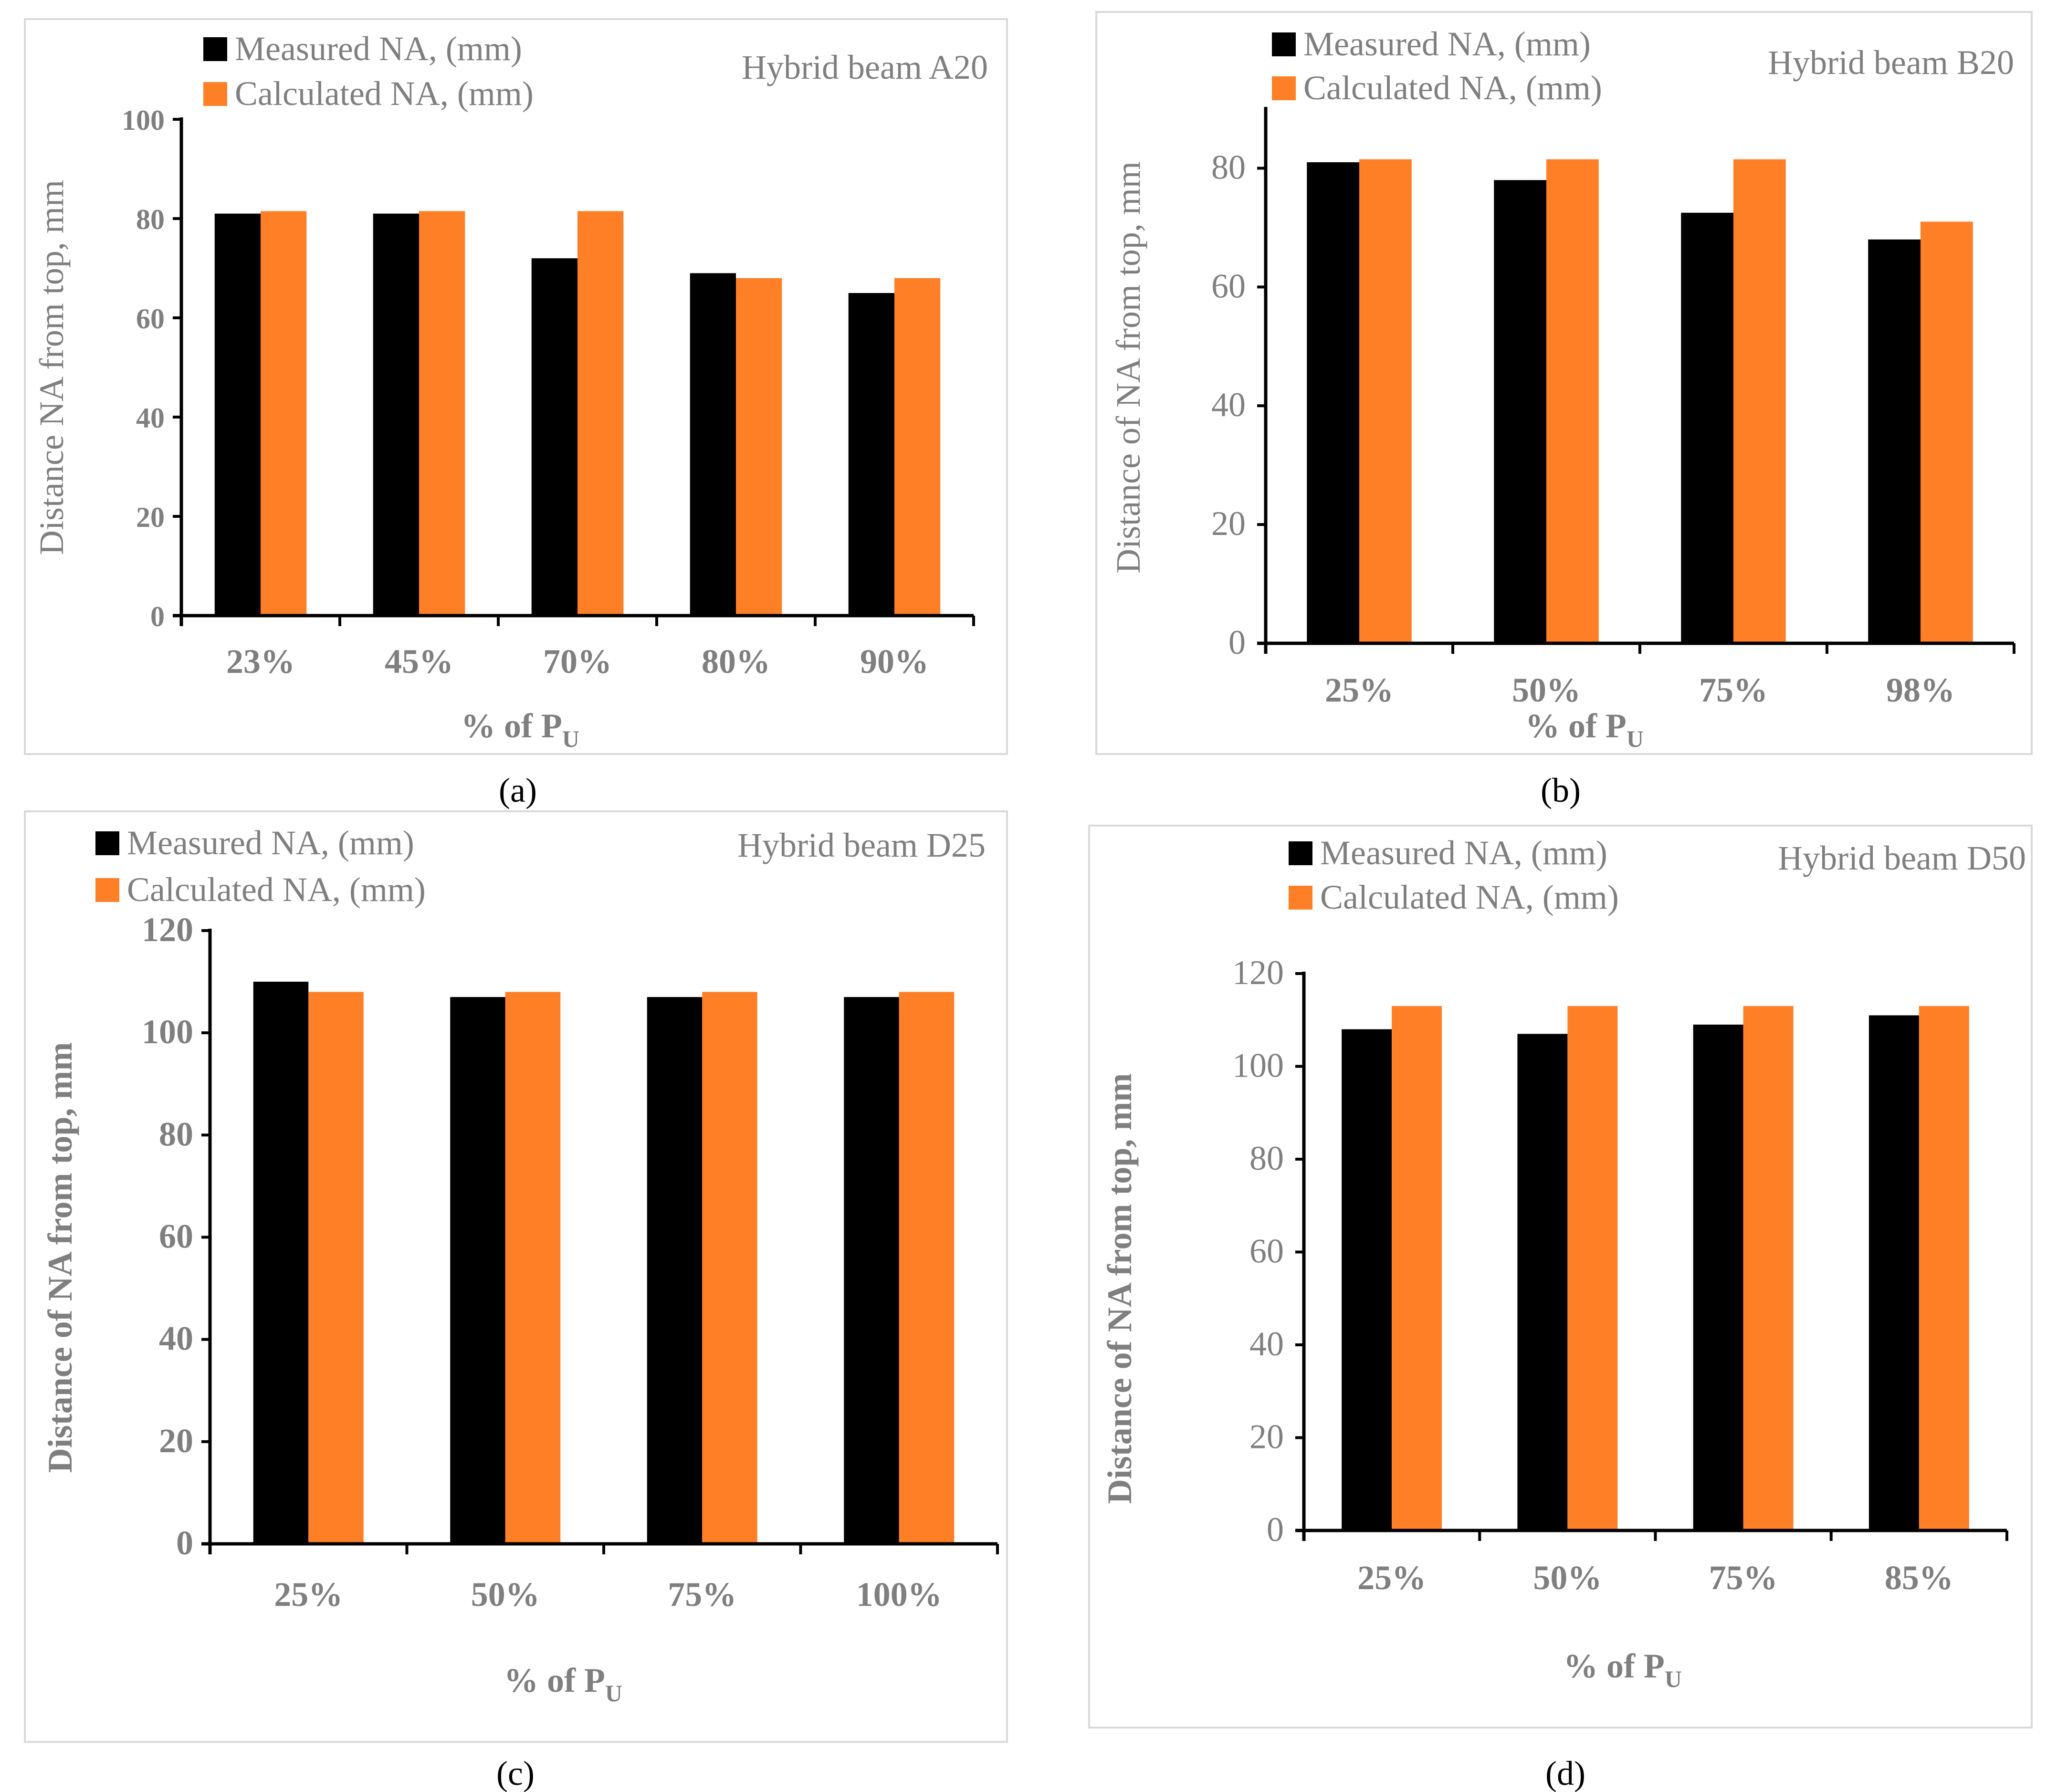  Describe the element at coordinates (862, 845) in the screenshot. I see `chart-c-title: Hybrid beam D25` at that location.